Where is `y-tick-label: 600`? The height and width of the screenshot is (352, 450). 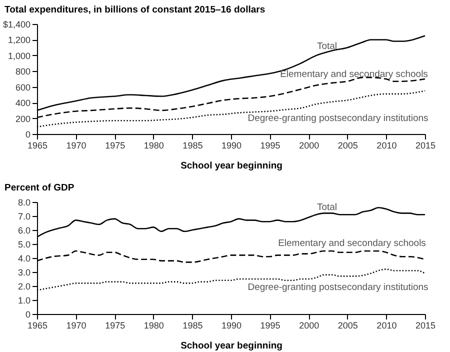
y-tick-label: 600 is located at coordinates (22, 87).